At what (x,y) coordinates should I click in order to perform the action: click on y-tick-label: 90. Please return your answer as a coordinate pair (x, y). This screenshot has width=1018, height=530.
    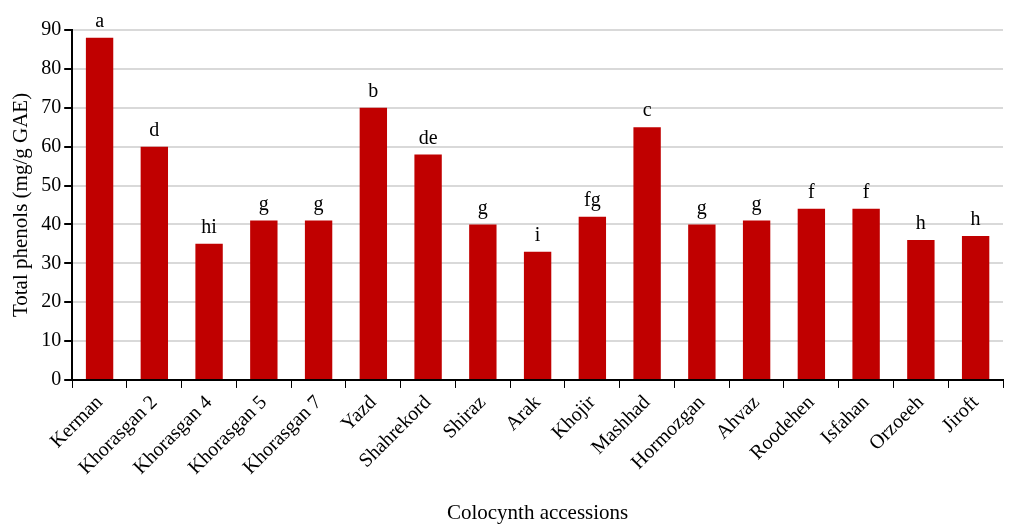
    Looking at the image, I should click on (51, 28).